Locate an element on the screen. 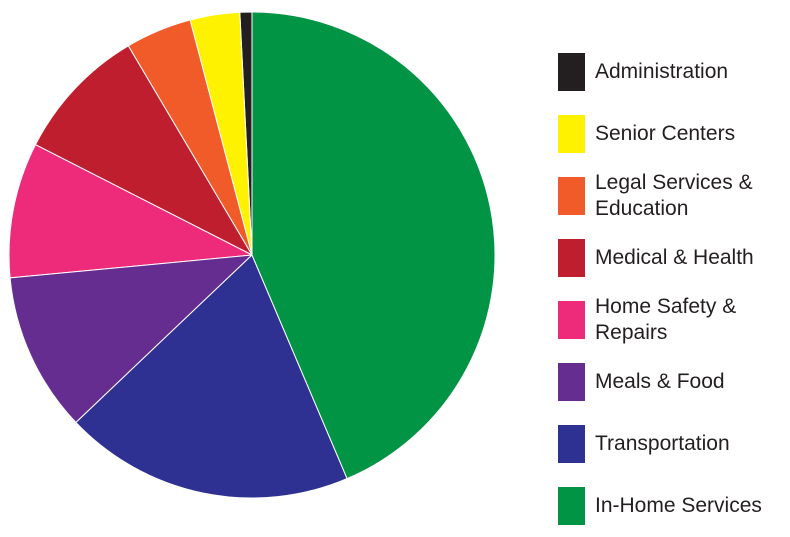 The height and width of the screenshot is (537, 790). legend-item: Transportation is located at coordinates (674, 444).